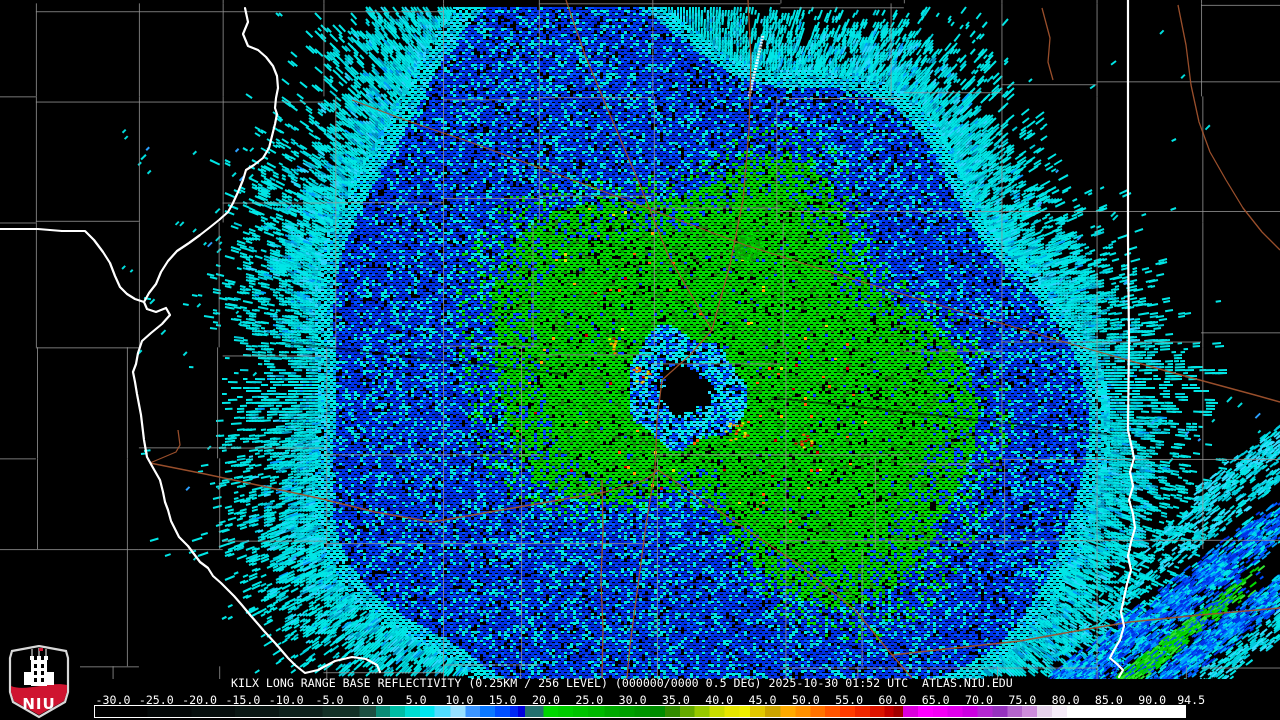 The width and height of the screenshot is (1280, 720). I want to click on niu-logo: NIU, so click(40, 681).